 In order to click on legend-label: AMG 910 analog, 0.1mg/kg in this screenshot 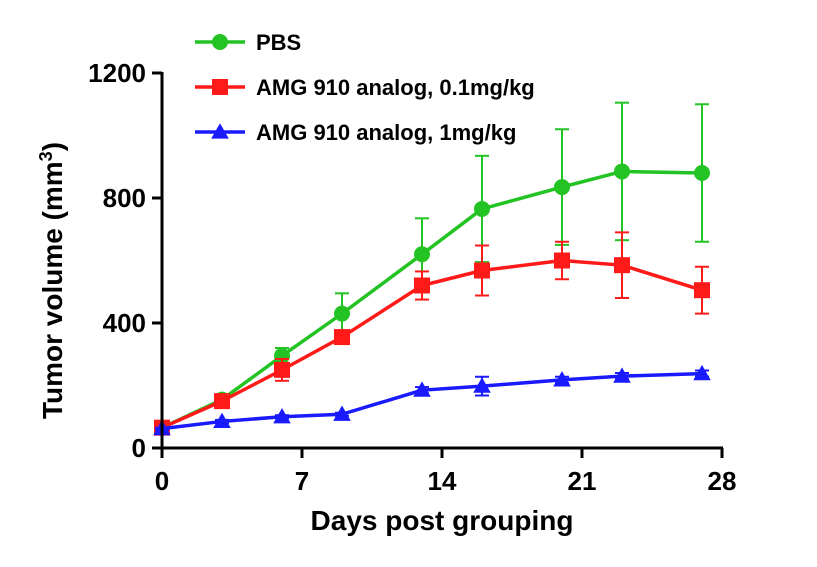, I will do `click(395, 87)`.